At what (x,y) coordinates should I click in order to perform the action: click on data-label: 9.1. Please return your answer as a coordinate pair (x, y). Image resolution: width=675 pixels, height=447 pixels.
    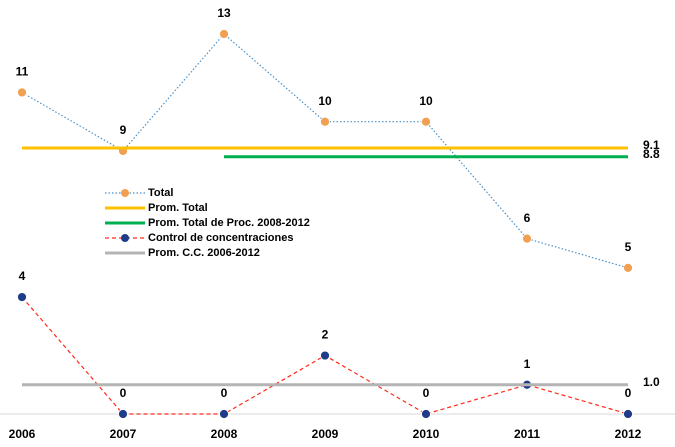
    Looking at the image, I should click on (651, 145).